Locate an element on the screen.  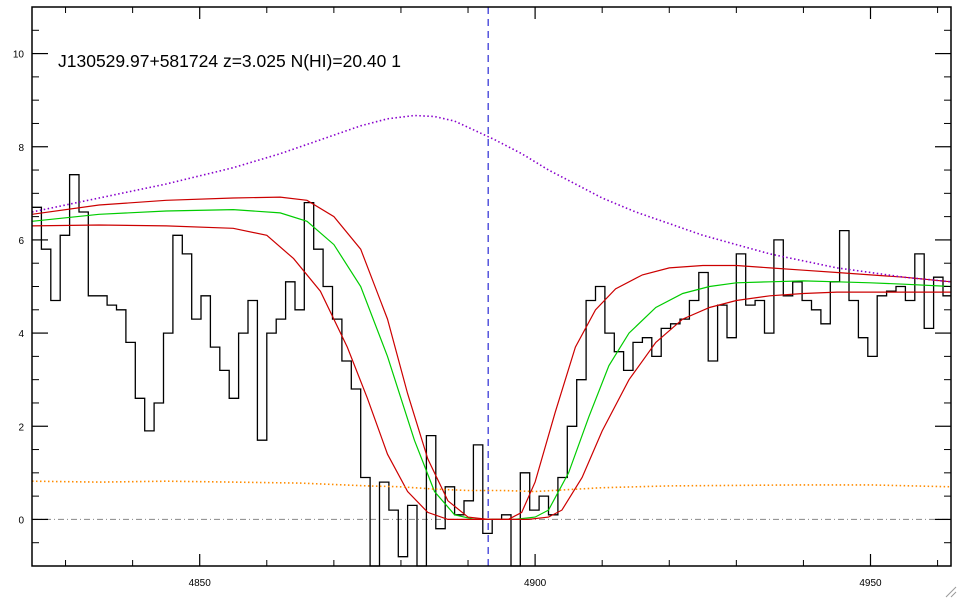
chart-title: J130529.97+581724 z=3.025 N(HI)=20.40 1 is located at coordinates (229, 61).